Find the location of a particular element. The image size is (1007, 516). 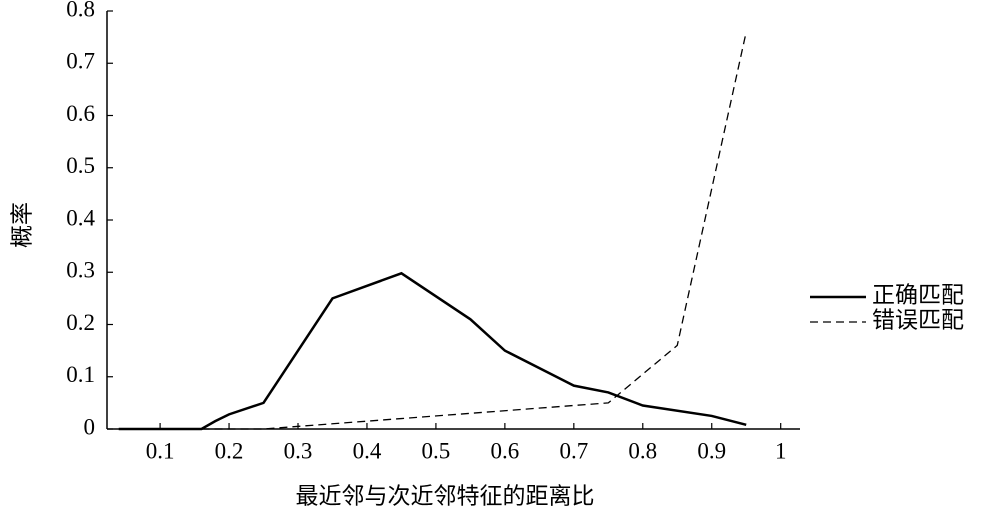

x-tick-label: 0.6 is located at coordinates (504, 450).